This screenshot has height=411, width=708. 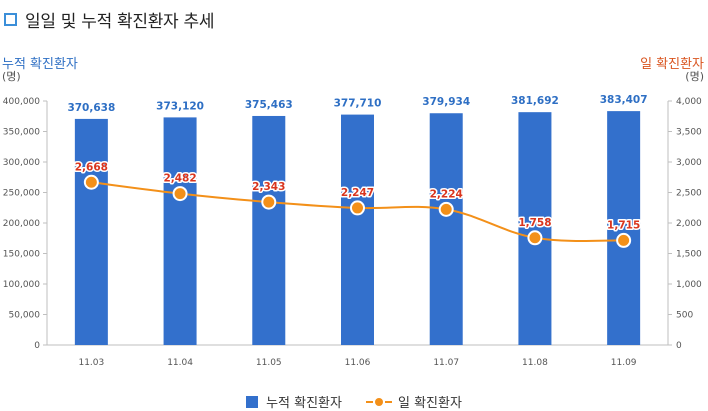 What do you see at coordinates (689, 285) in the screenshot?
I see `right-tick-label: 1,000` at bounding box center [689, 285].